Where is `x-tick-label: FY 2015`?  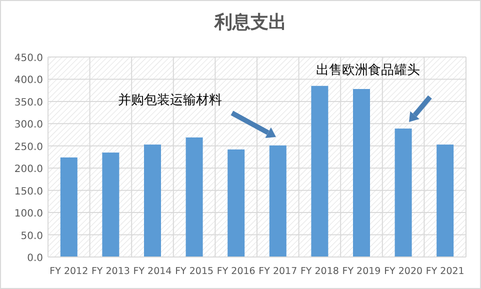
x-tick-label: FY 2015 is located at coordinates (194, 271).